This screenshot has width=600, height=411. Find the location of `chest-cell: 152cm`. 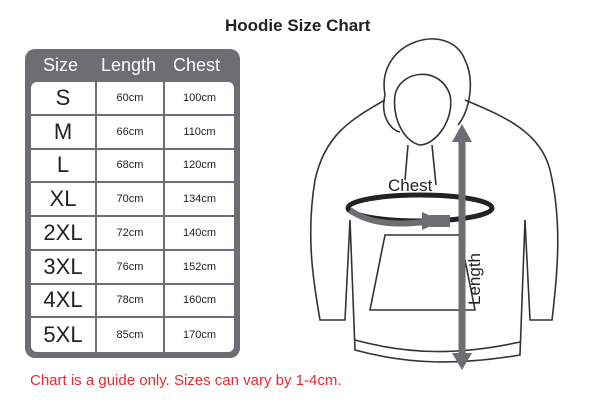

chest-cell: 152cm is located at coordinates (199, 268).